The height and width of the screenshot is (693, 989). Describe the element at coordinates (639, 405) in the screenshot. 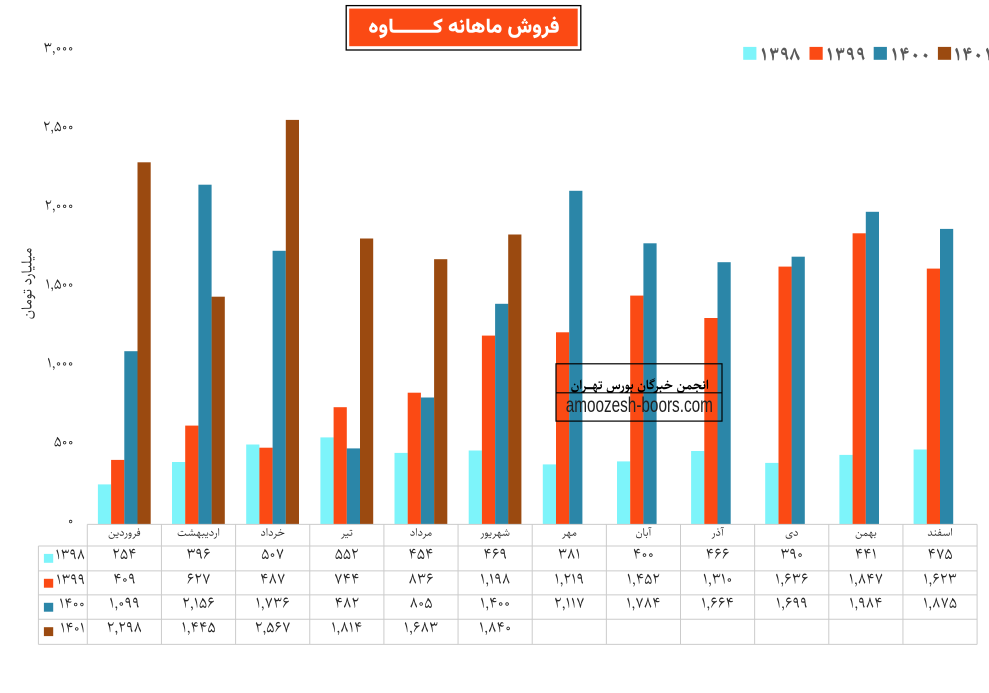

I see `svg-text: amoozesh-boors.com` at that location.